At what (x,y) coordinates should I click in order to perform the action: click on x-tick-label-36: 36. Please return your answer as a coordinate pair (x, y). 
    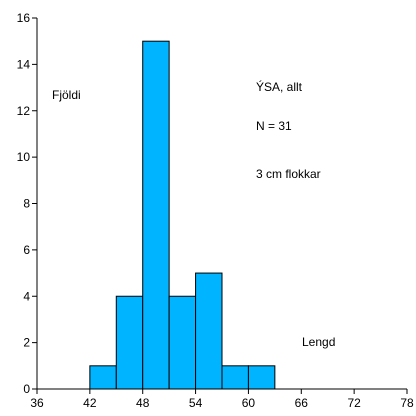
    Looking at the image, I should click on (37, 403).